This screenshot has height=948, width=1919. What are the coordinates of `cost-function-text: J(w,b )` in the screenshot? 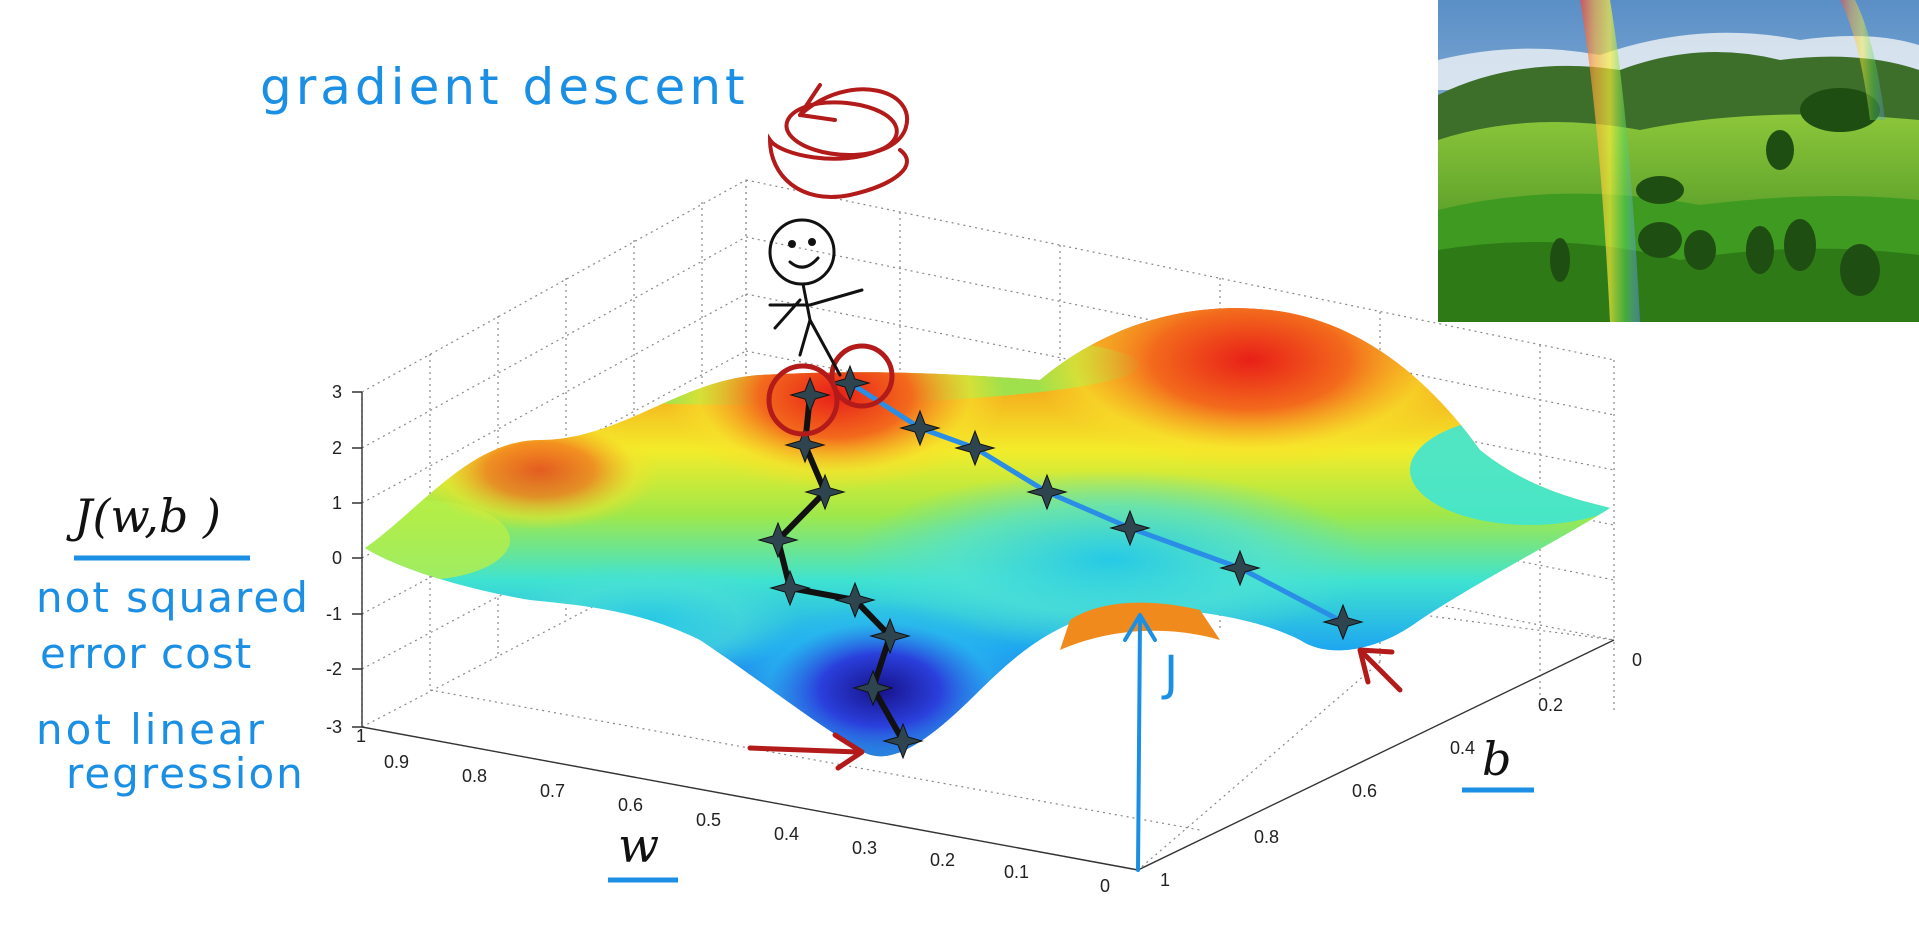 It's located at (143, 516).